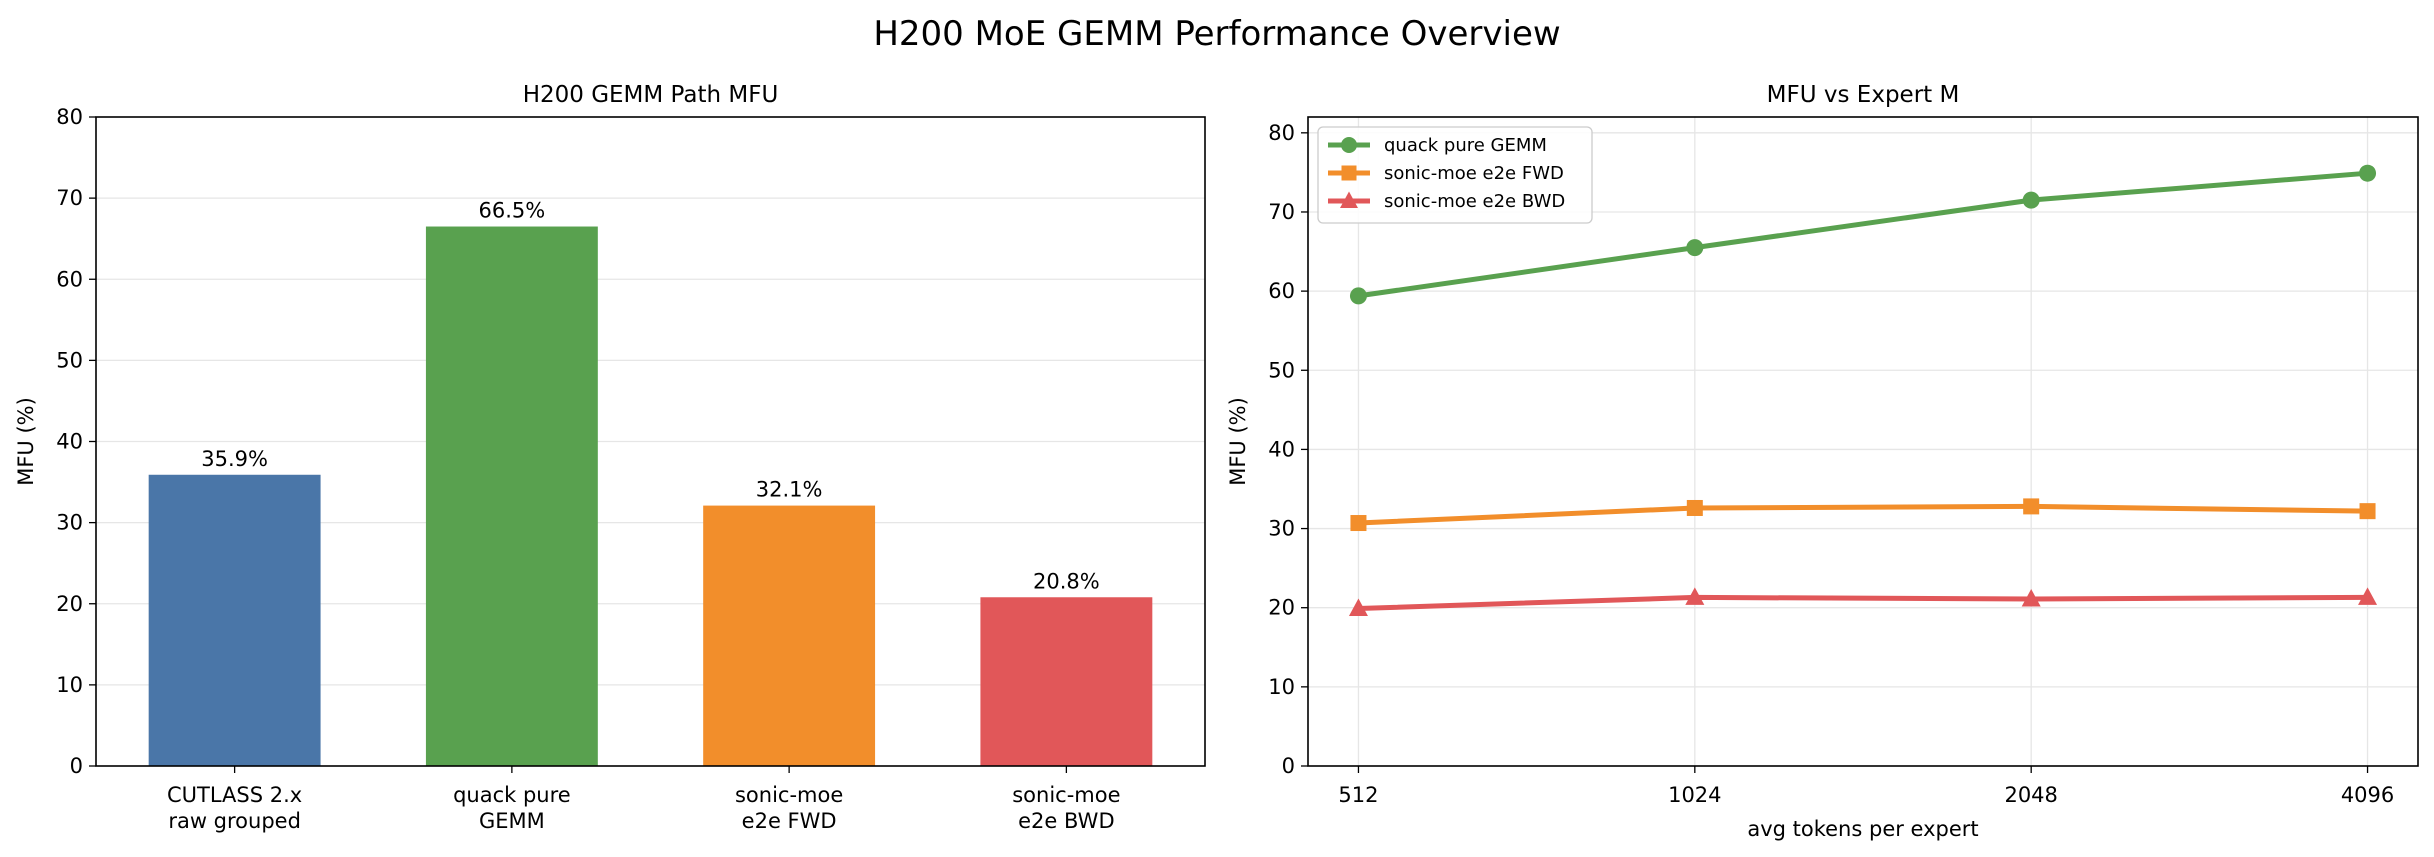 The height and width of the screenshot is (857, 2434). What do you see at coordinates (1474, 201) in the screenshot?
I see `legend-label: sonic-moe e2e BWD` at bounding box center [1474, 201].